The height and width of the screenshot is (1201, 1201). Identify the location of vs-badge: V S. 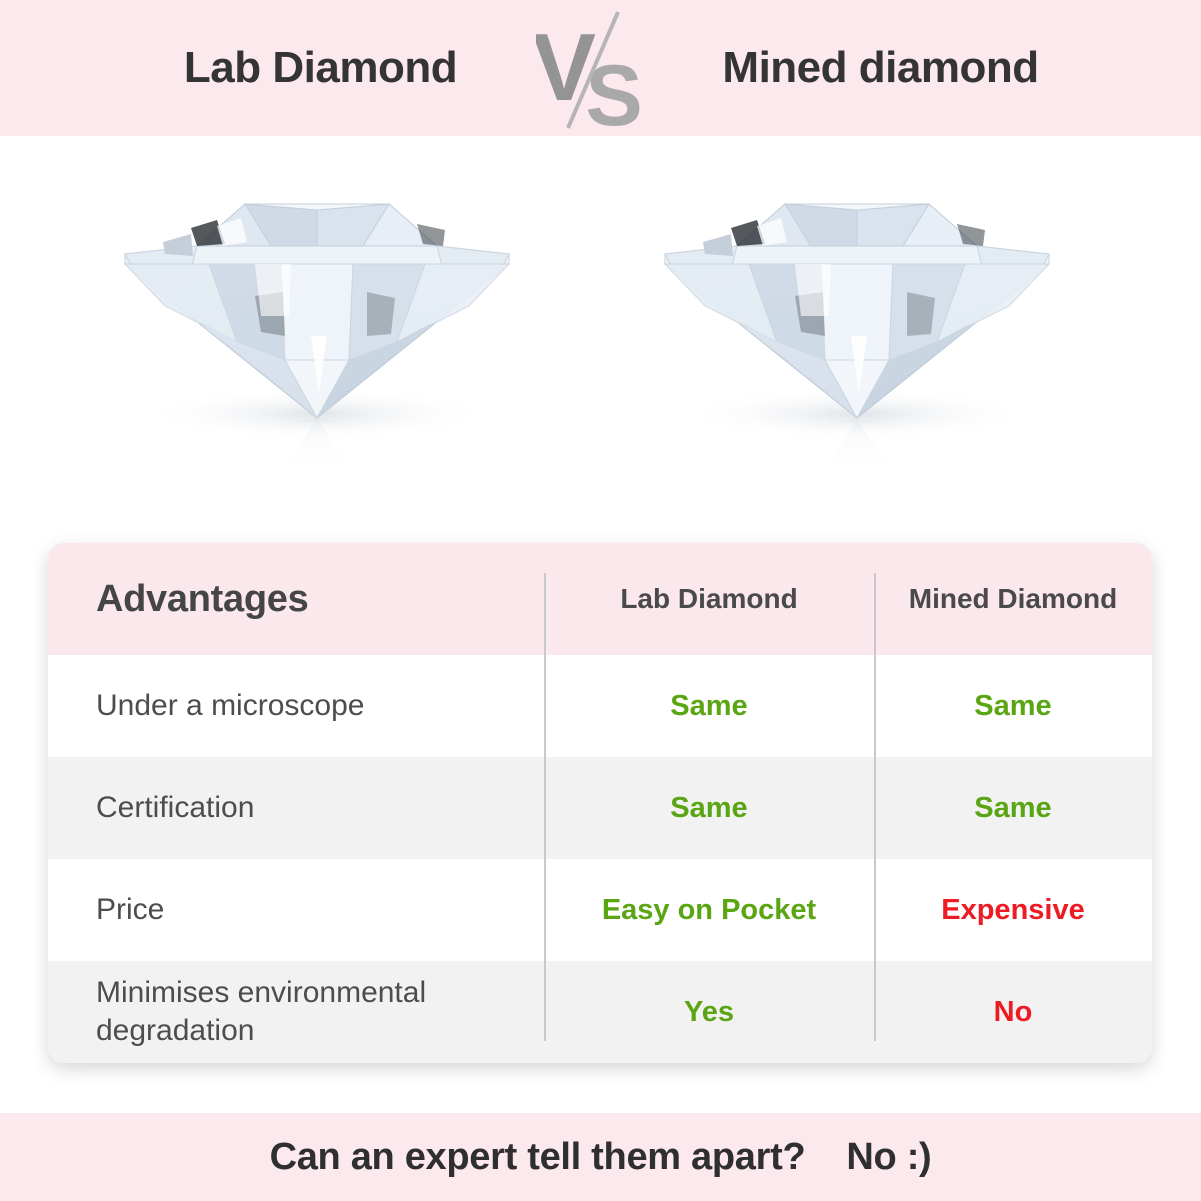
(598, 72).